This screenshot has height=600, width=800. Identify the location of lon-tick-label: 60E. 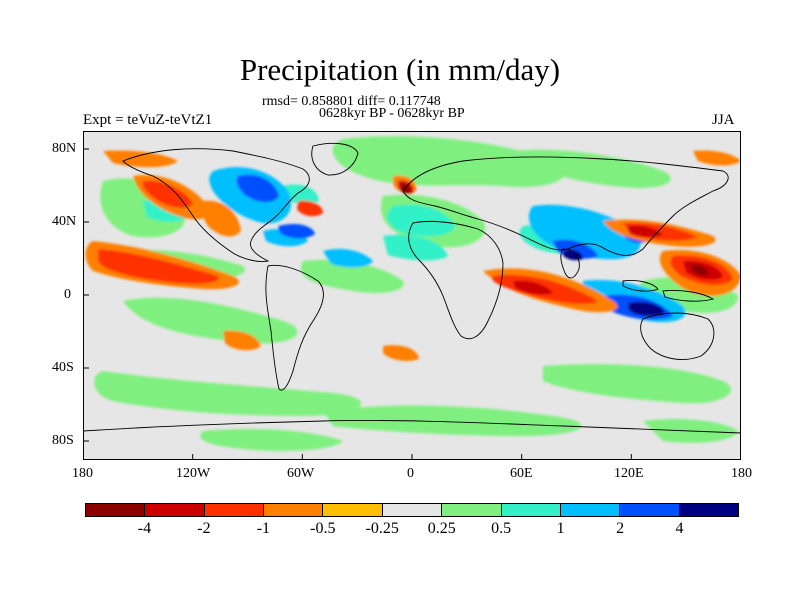
(521, 473).